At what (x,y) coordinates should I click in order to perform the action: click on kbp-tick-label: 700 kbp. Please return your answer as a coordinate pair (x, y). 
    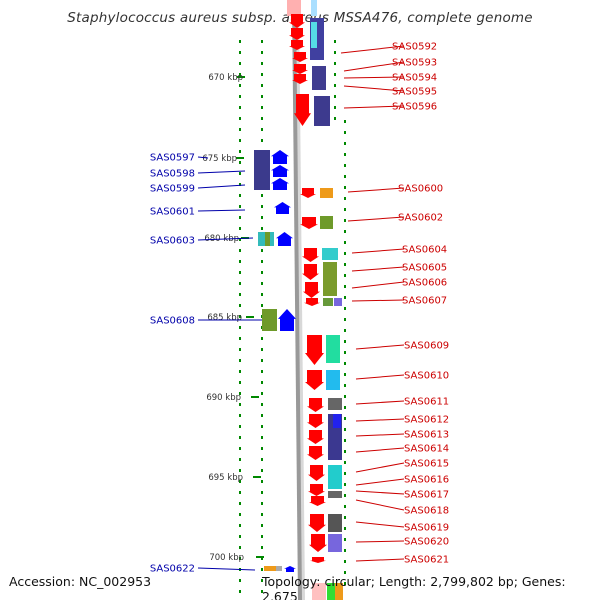
    Looking at the image, I should click on (226, 558).